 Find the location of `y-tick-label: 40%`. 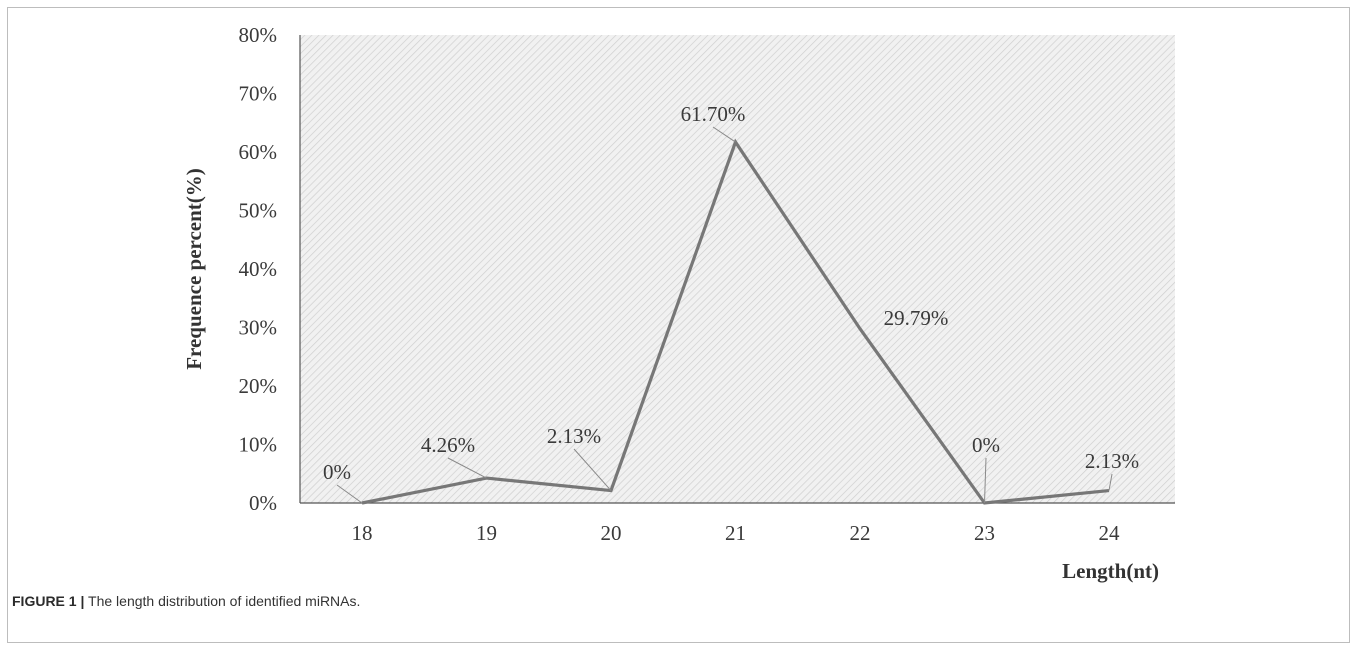

y-tick-label: 40% is located at coordinates (258, 269).